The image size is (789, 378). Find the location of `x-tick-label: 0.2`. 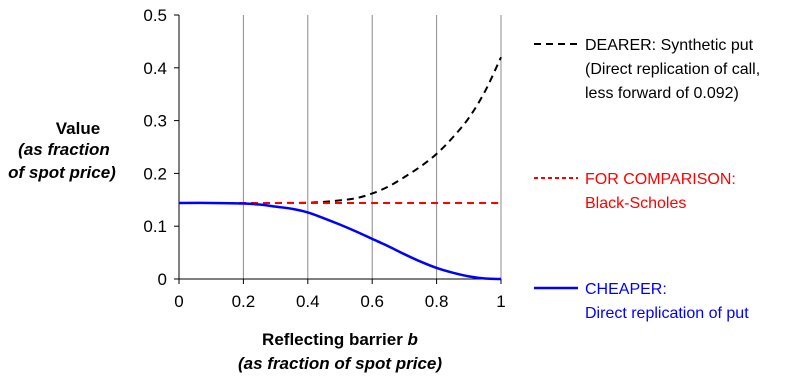

x-tick-label: 0.2 is located at coordinates (244, 301).